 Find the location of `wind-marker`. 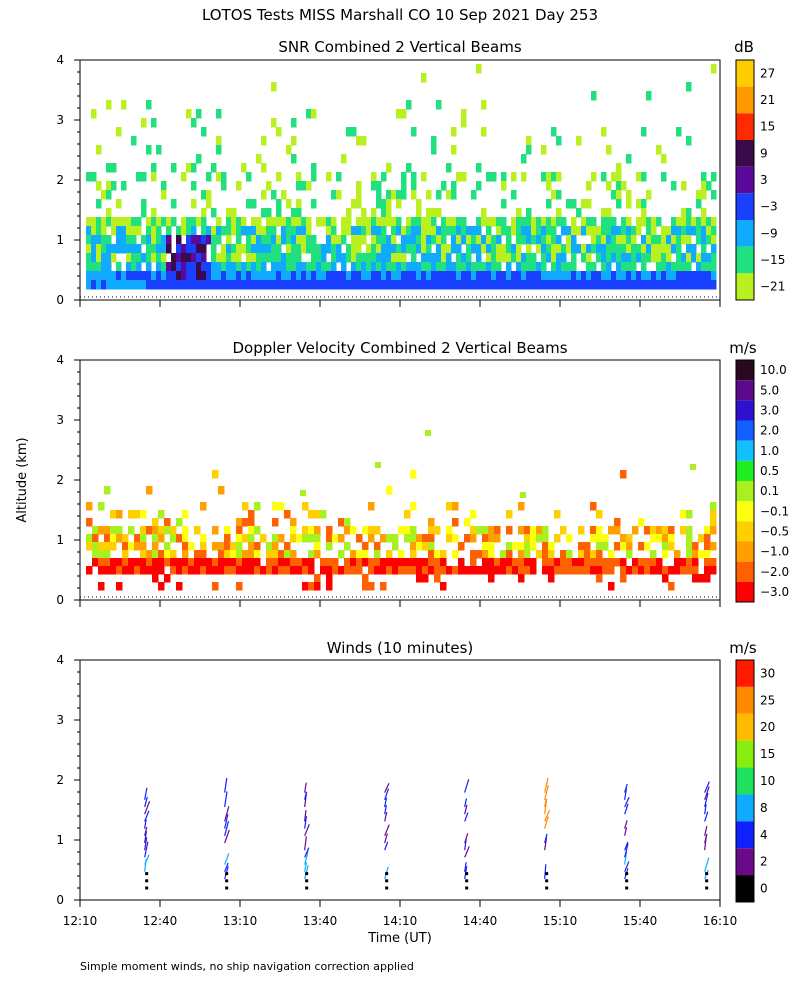

wind-marker is located at coordinates (707, 874).